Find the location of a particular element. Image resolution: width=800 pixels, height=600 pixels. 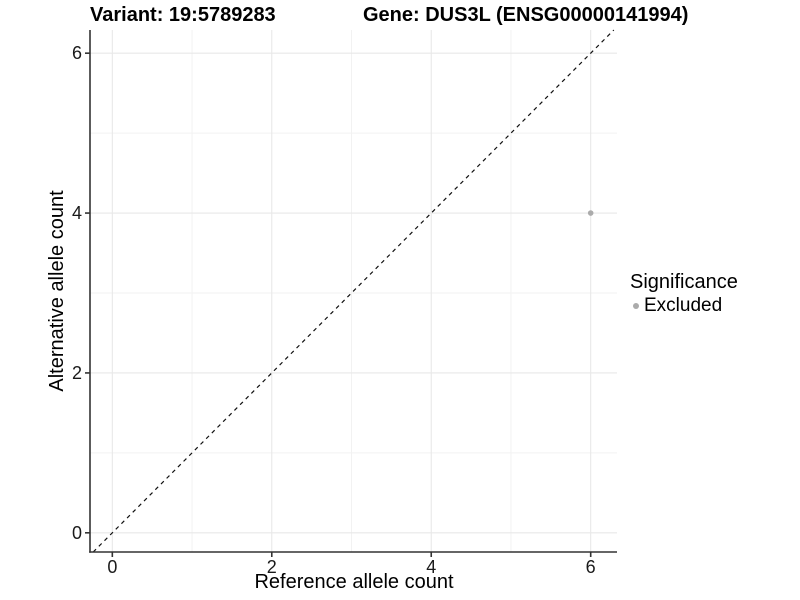

x-tick-label-4: 4 is located at coordinates (431, 567).